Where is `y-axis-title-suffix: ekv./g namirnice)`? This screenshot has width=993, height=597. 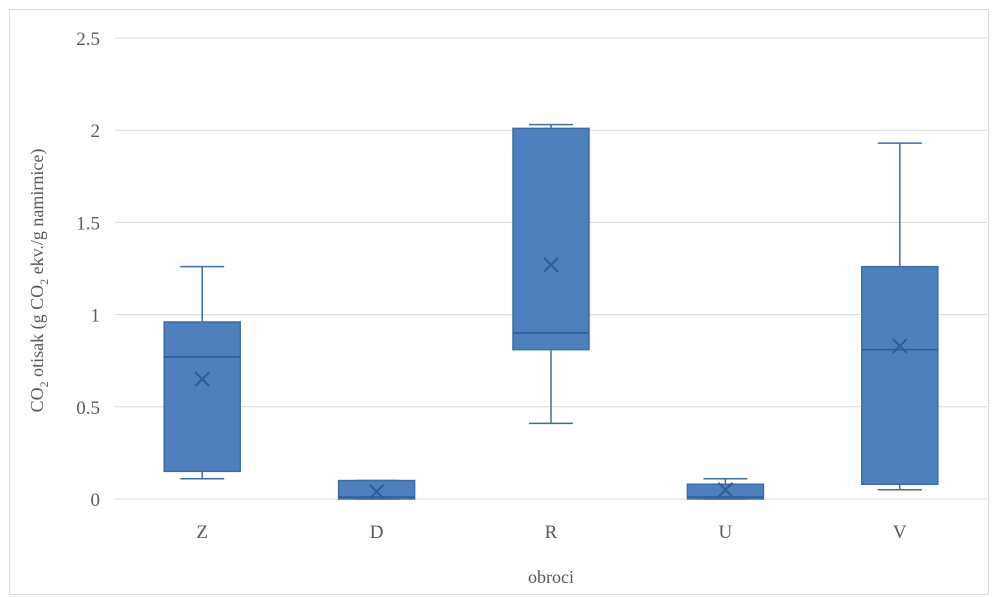
y-axis-title-suffix: ekv./g namirnice) is located at coordinates (37, 214).